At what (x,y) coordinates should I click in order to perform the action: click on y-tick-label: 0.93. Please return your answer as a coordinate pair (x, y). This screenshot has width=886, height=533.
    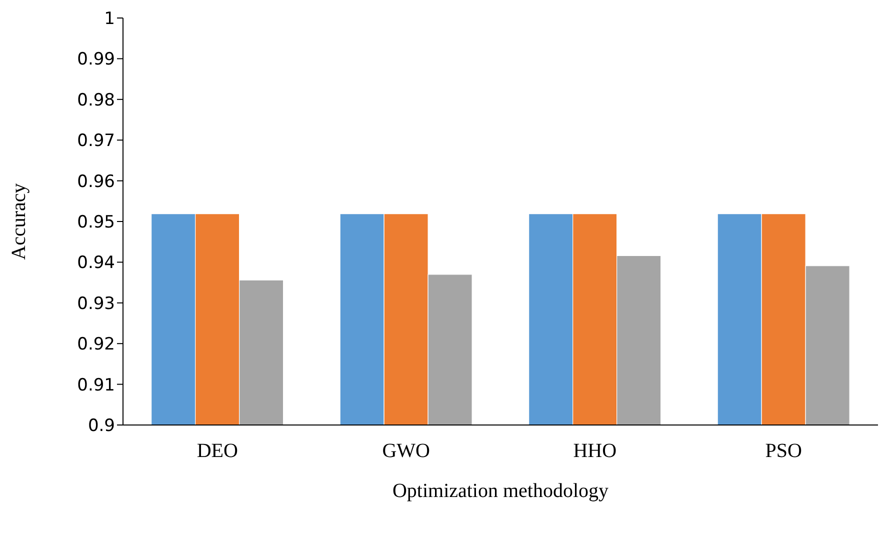
    Looking at the image, I should click on (96, 304).